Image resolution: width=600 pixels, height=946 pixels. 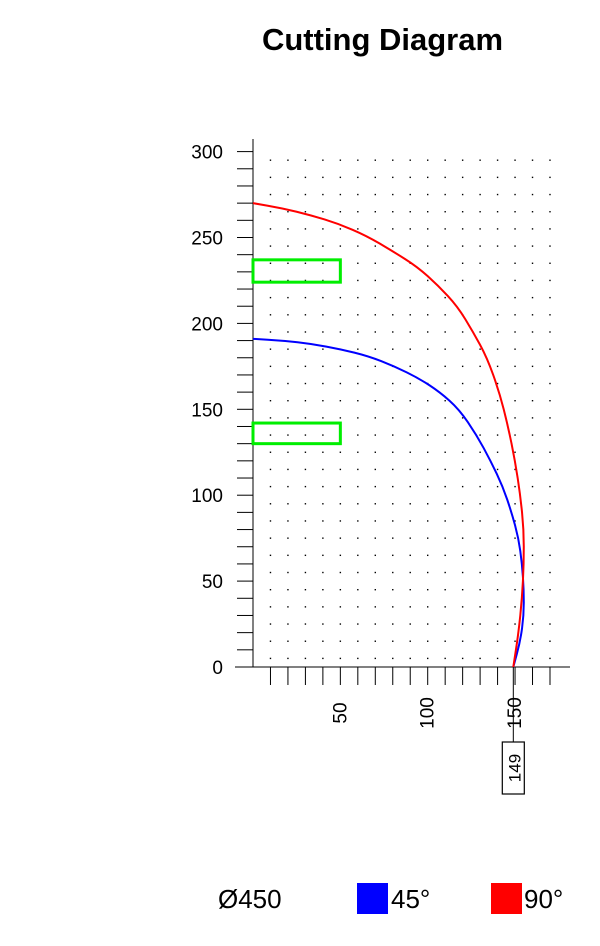 What do you see at coordinates (217, 668) in the screenshot?
I see `y-tick-label: 0` at bounding box center [217, 668].